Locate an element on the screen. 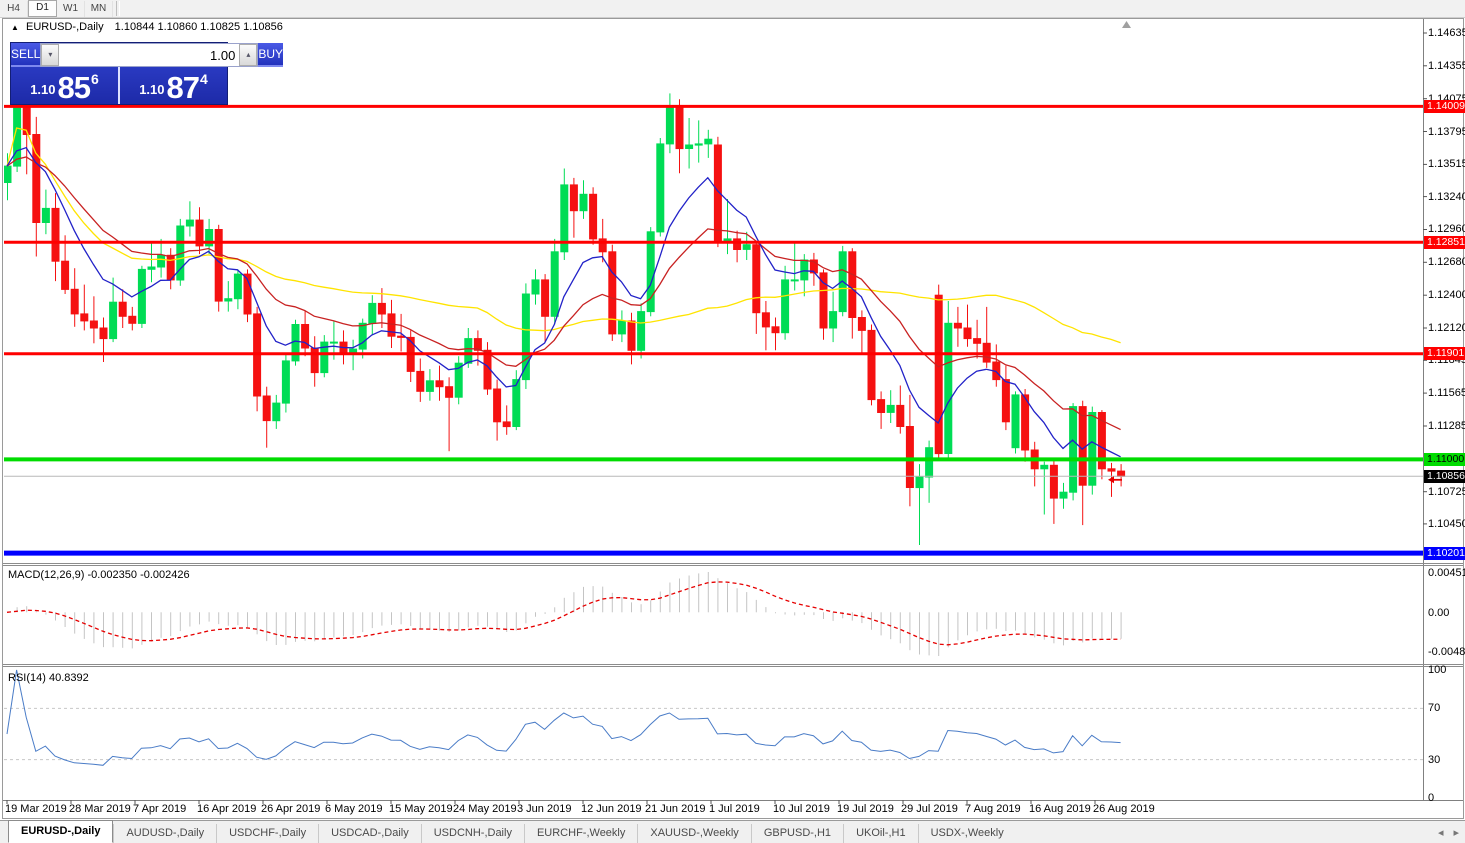 The width and height of the screenshot is (1465, 843). date-axis-label: 6 May 2019 is located at coordinates (354, 809).